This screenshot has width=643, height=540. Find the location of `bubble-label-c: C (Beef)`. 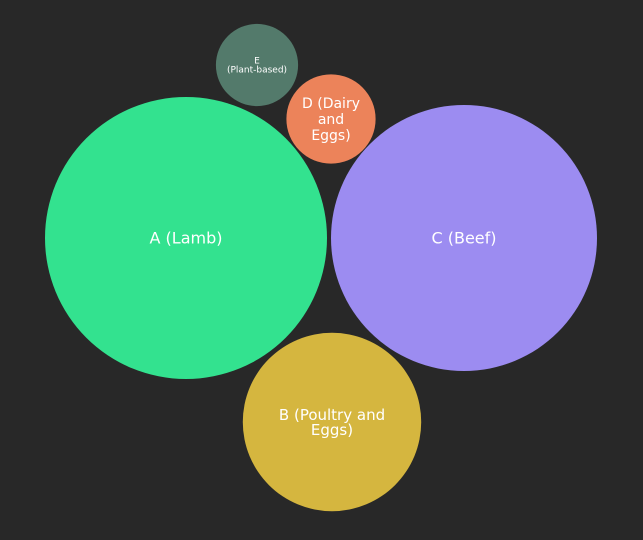

bubble-label-c: C (Beef) is located at coordinates (463, 238).